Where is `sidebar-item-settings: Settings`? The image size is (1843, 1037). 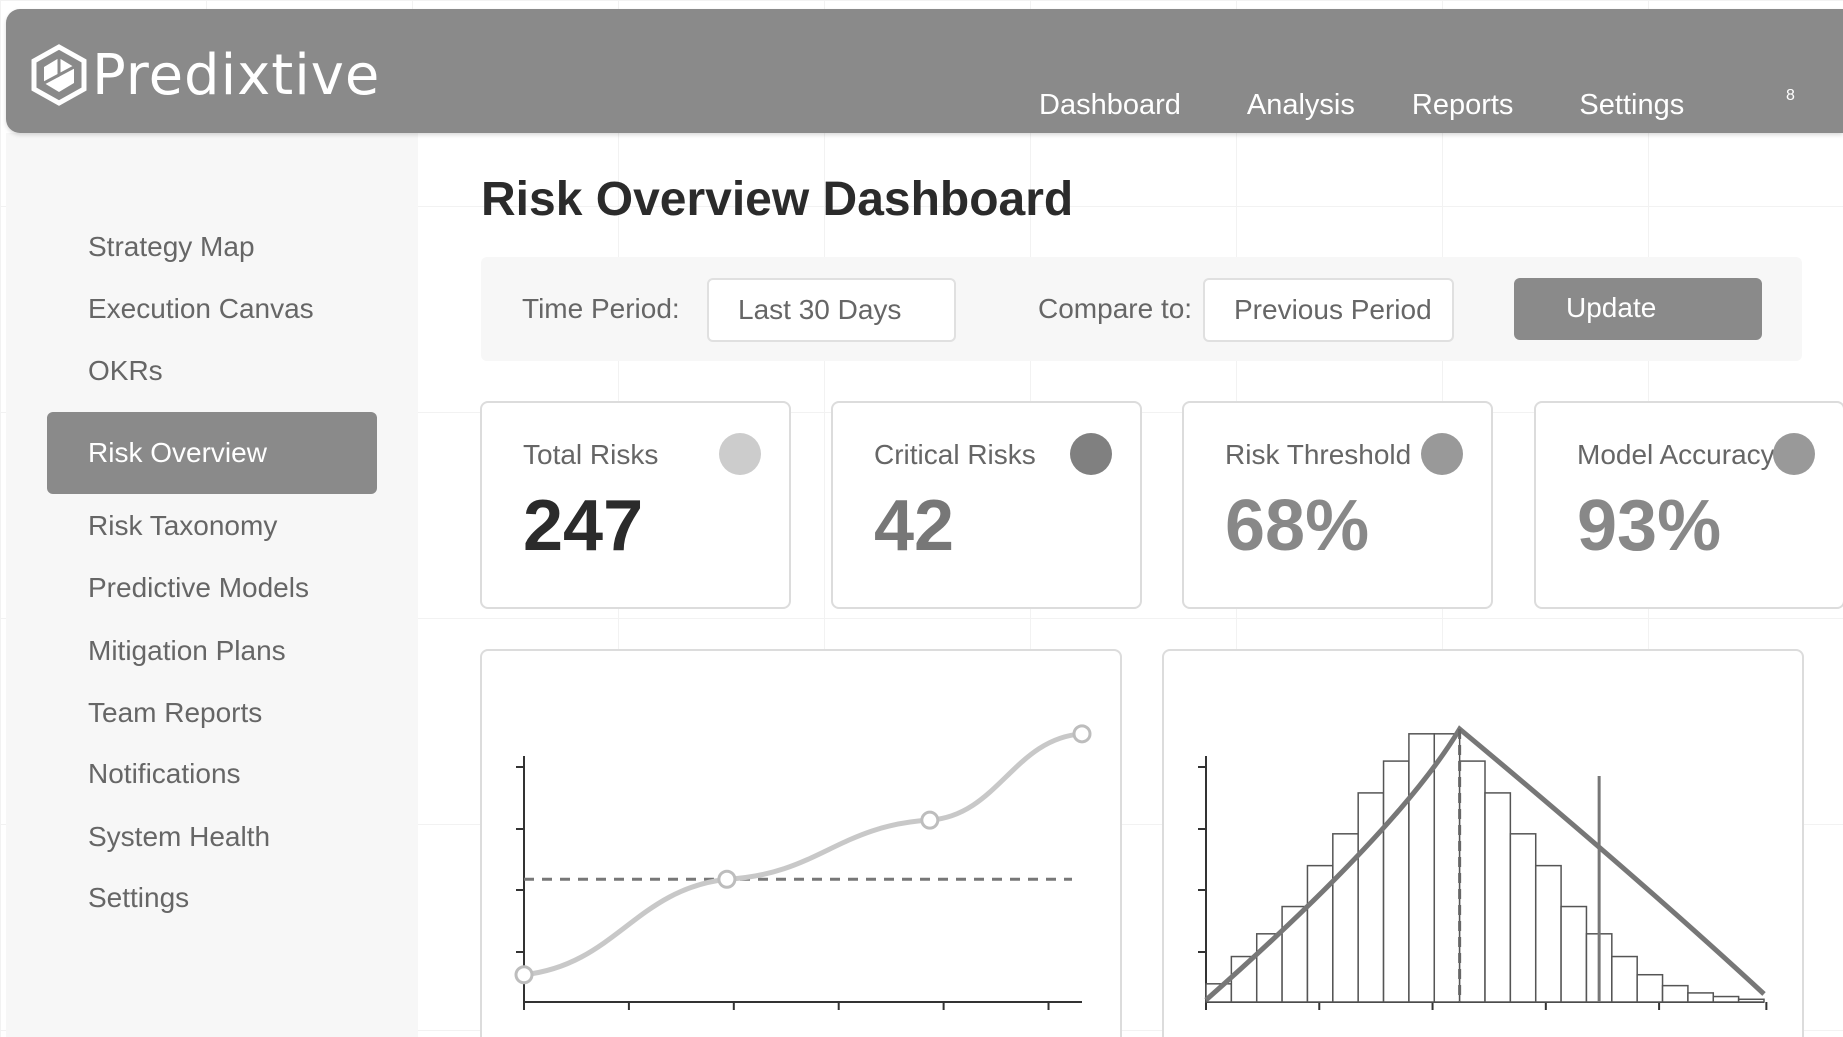
sidebar-item-settings: Settings is located at coordinates (139, 897).